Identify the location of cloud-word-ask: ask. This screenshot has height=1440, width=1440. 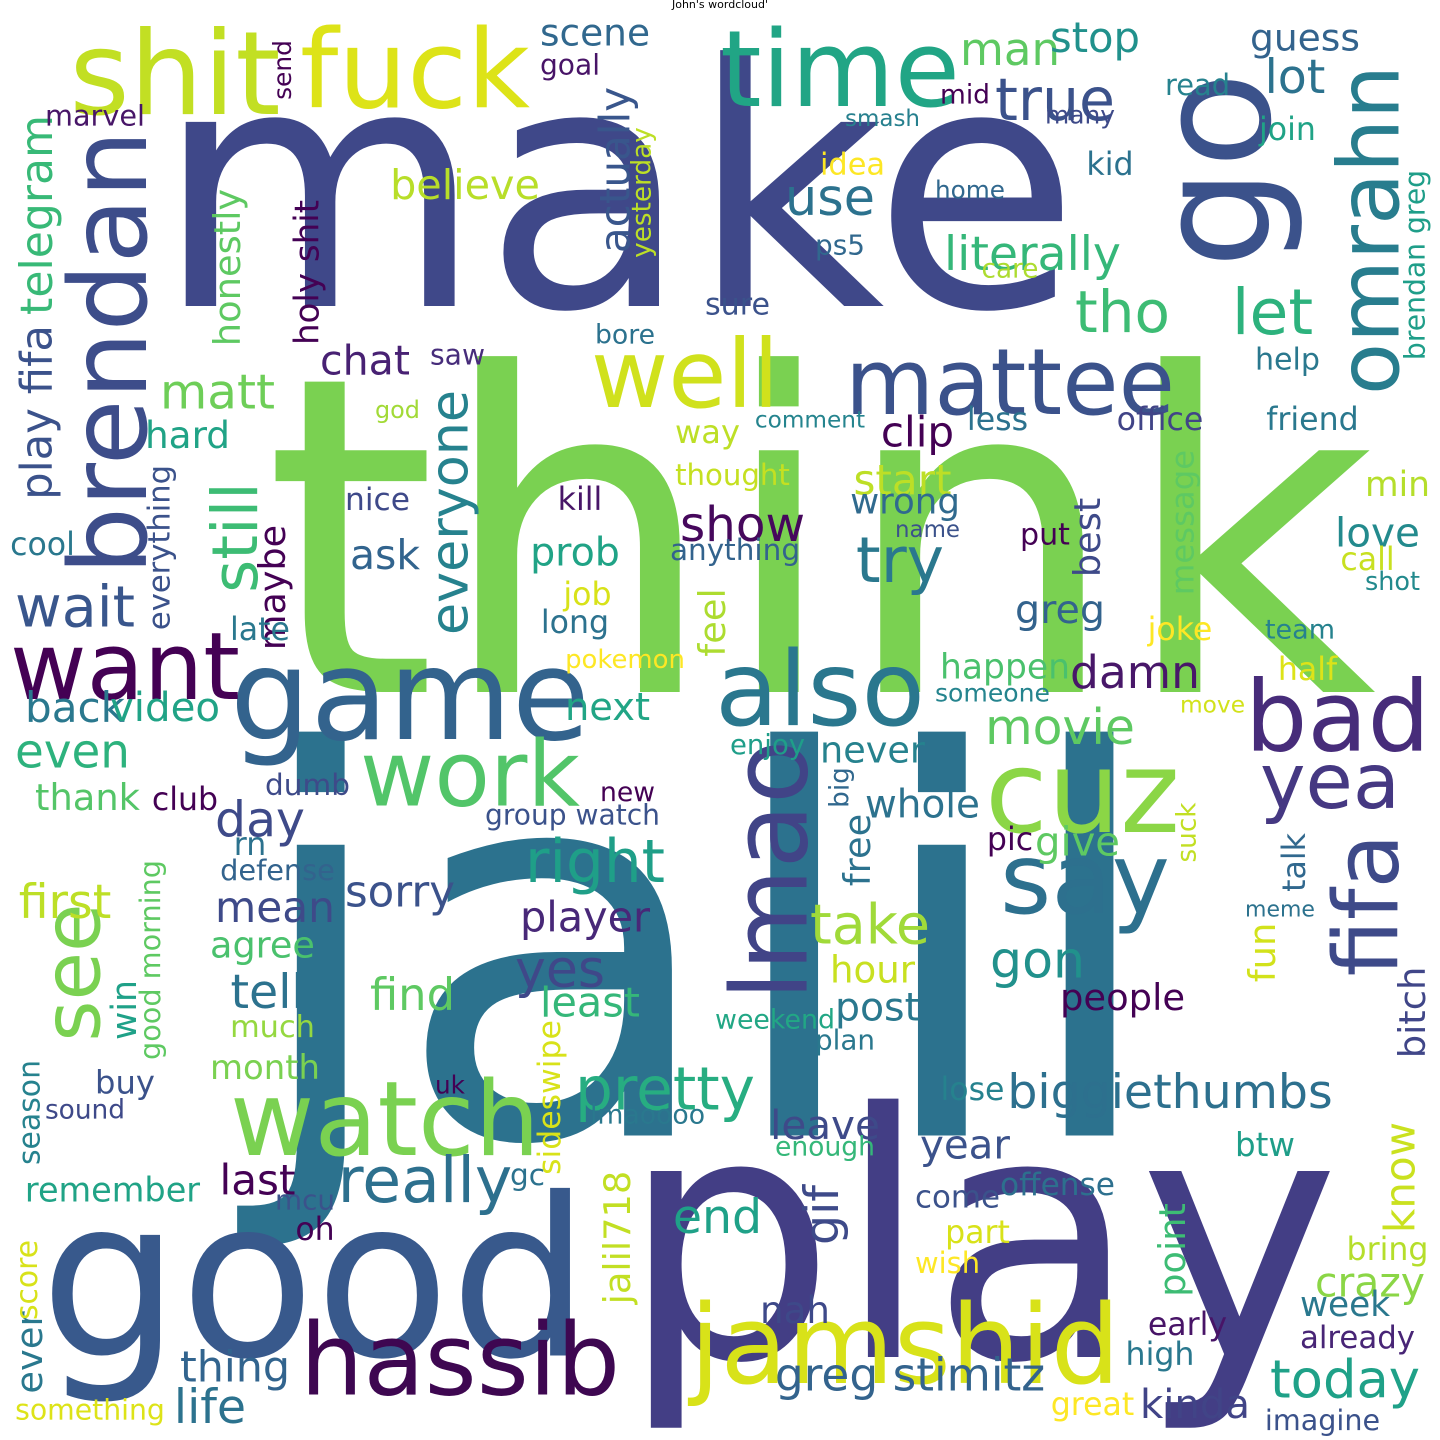
(385, 555).